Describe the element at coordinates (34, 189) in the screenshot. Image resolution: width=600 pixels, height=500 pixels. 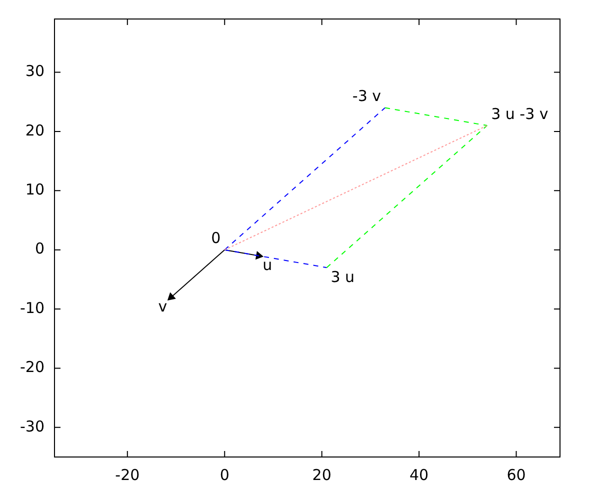
I see `y-tick-label: 10` at that location.